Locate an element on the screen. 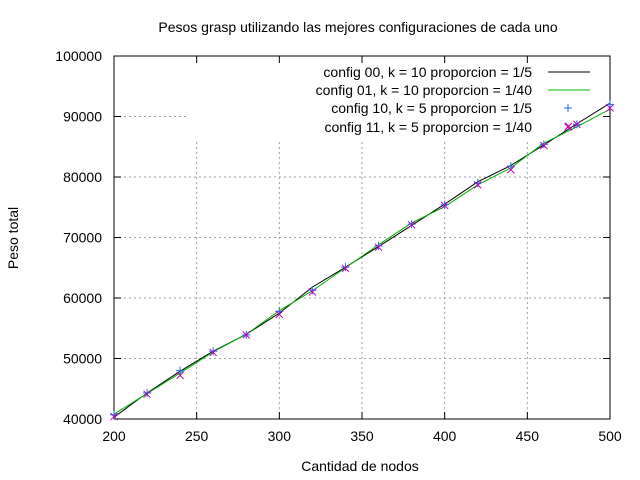 This screenshot has height=480, width=640. legend-label: config 01, k = 10 proporcion = 1/40 is located at coordinates (424, 90).